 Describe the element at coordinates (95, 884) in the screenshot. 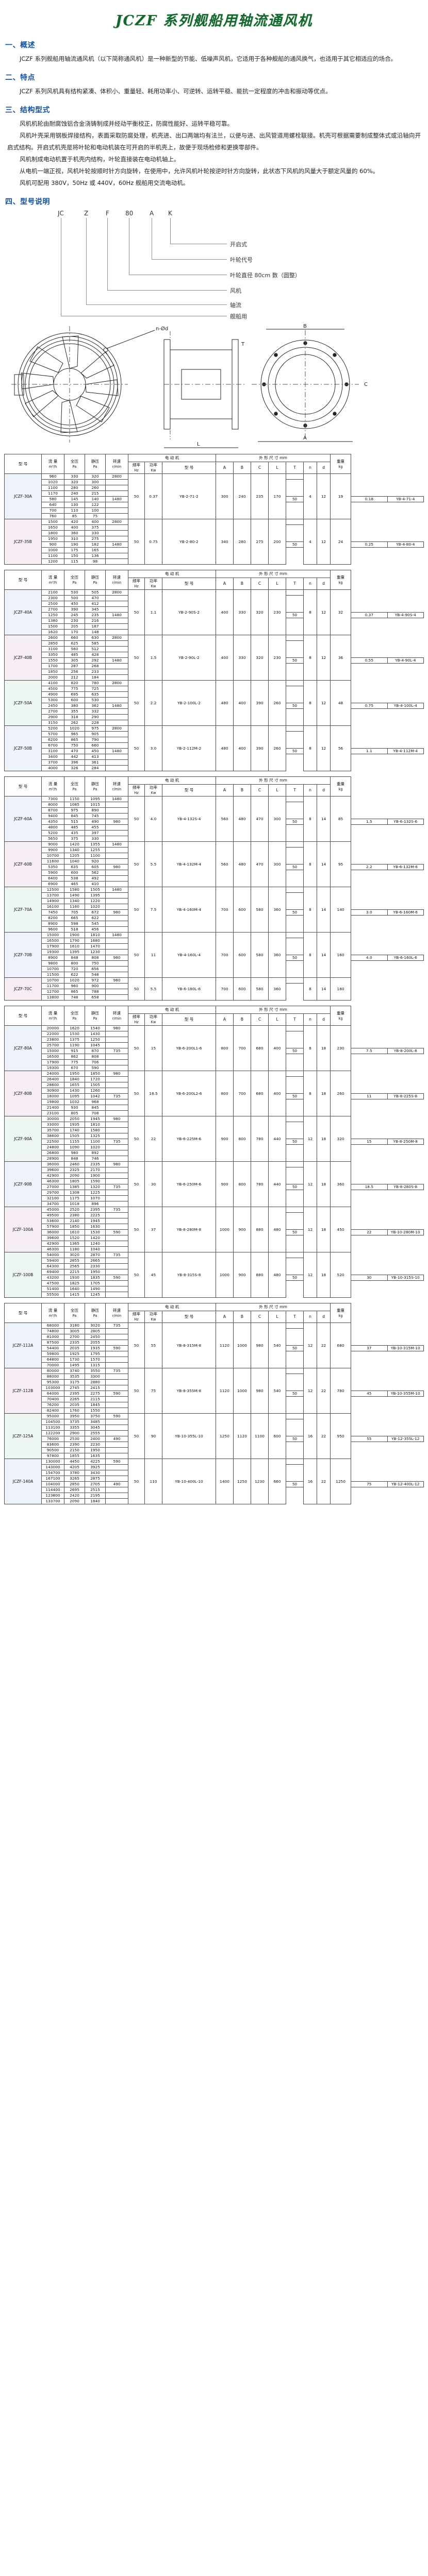

I see `table-cell: 410` at that location.